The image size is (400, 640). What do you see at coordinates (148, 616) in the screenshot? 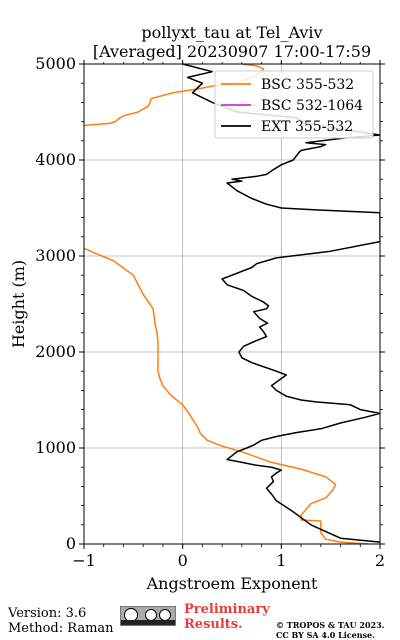
I see `creative-commons-by-sa-logo` at bounding box center [148, 616].